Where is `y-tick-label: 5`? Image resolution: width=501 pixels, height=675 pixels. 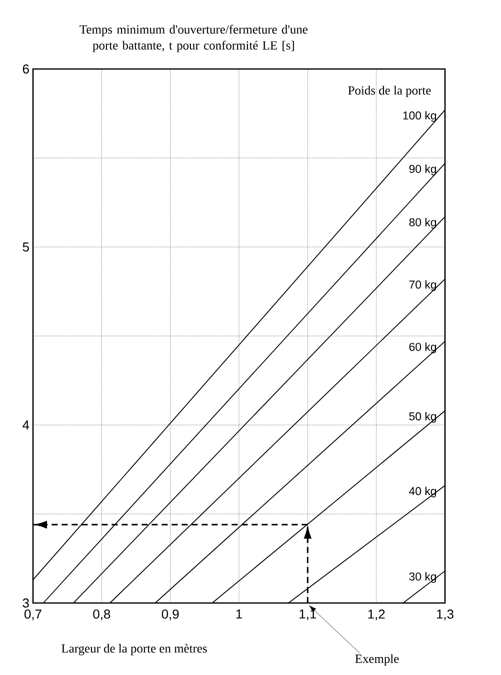 y-tick-label: 5 is located at coordinates (25, 247).